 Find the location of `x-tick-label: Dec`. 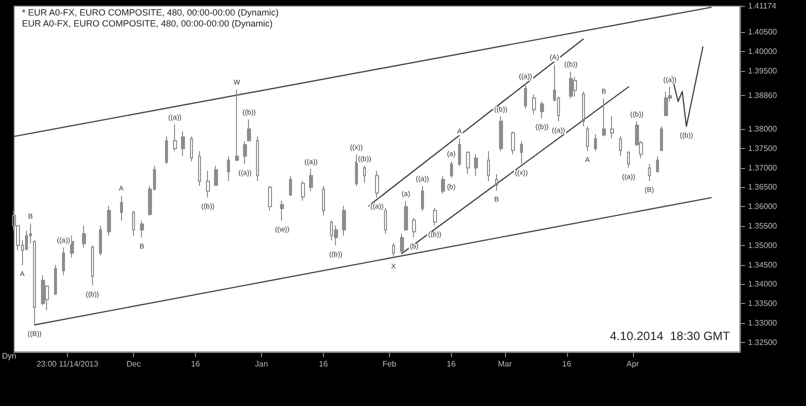

x-tick-label: Dec is located at coordinates (133, 364).